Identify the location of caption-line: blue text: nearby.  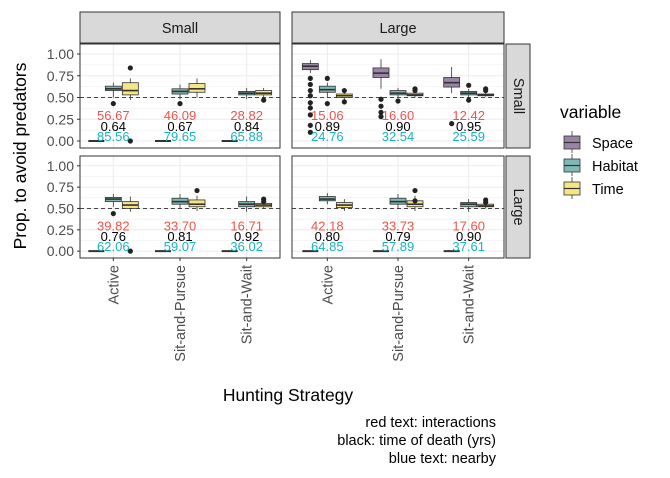
(443, 459).